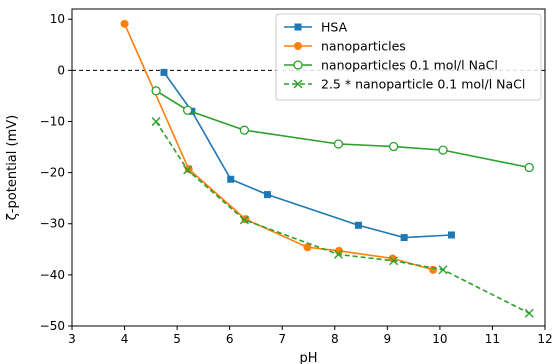  What do you see at coordinates (12, 167) in the screenshot?
I see `y-axis-label: ζ-potential (mV)` at bounding box center [12, 167].